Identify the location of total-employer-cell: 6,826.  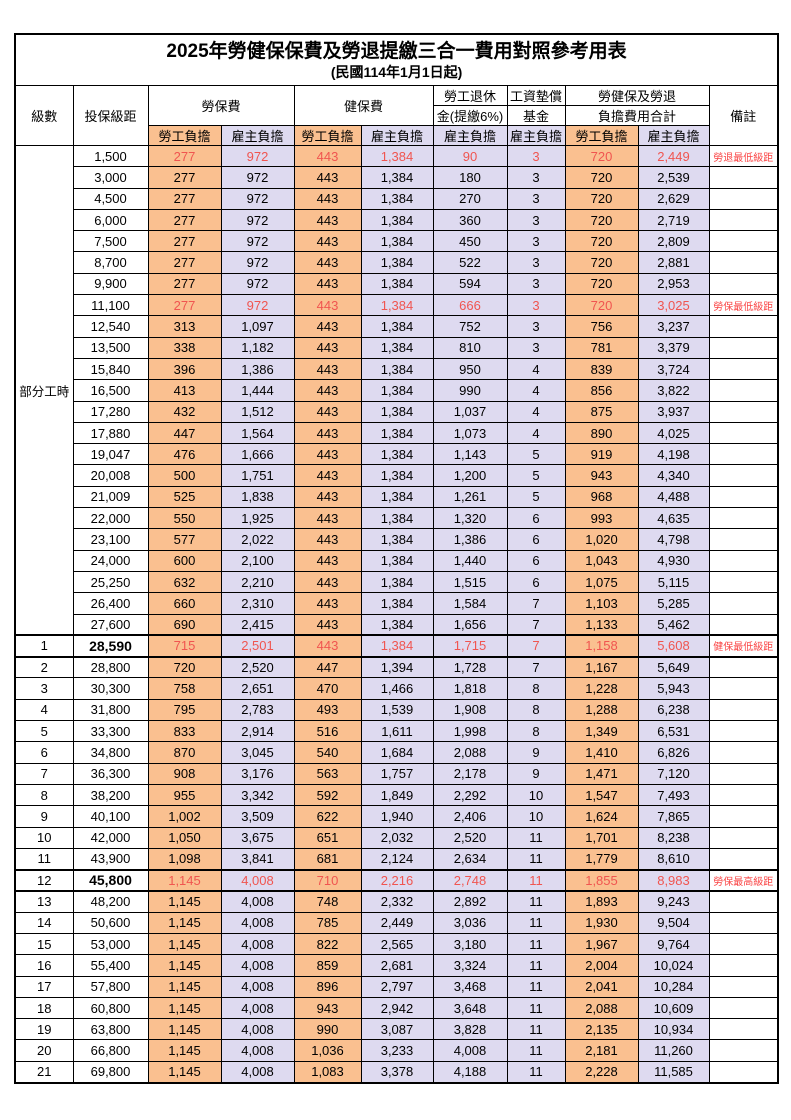
(673, 752).